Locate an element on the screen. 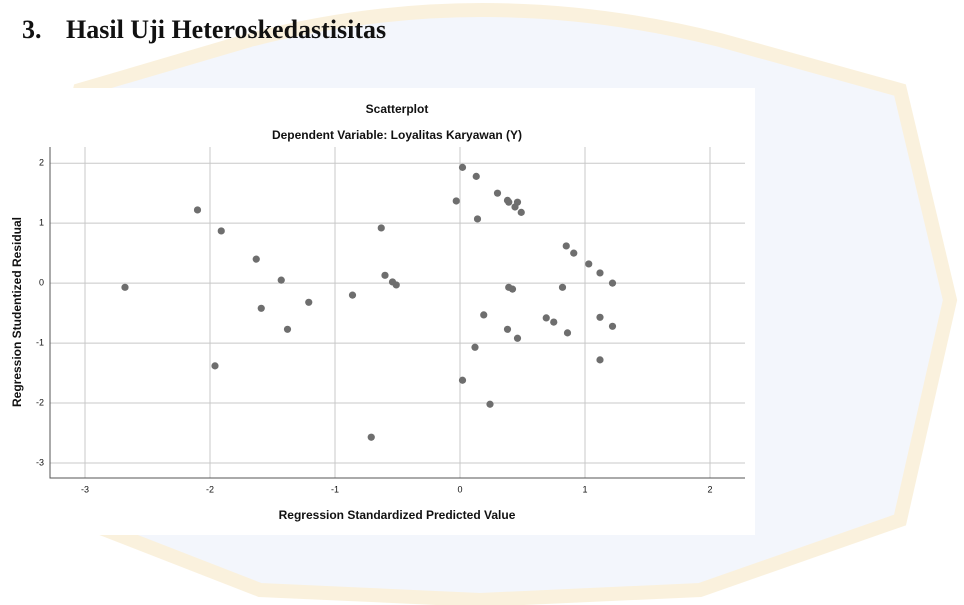  x-tick-label: -1 is located at coordinates (335, 489).